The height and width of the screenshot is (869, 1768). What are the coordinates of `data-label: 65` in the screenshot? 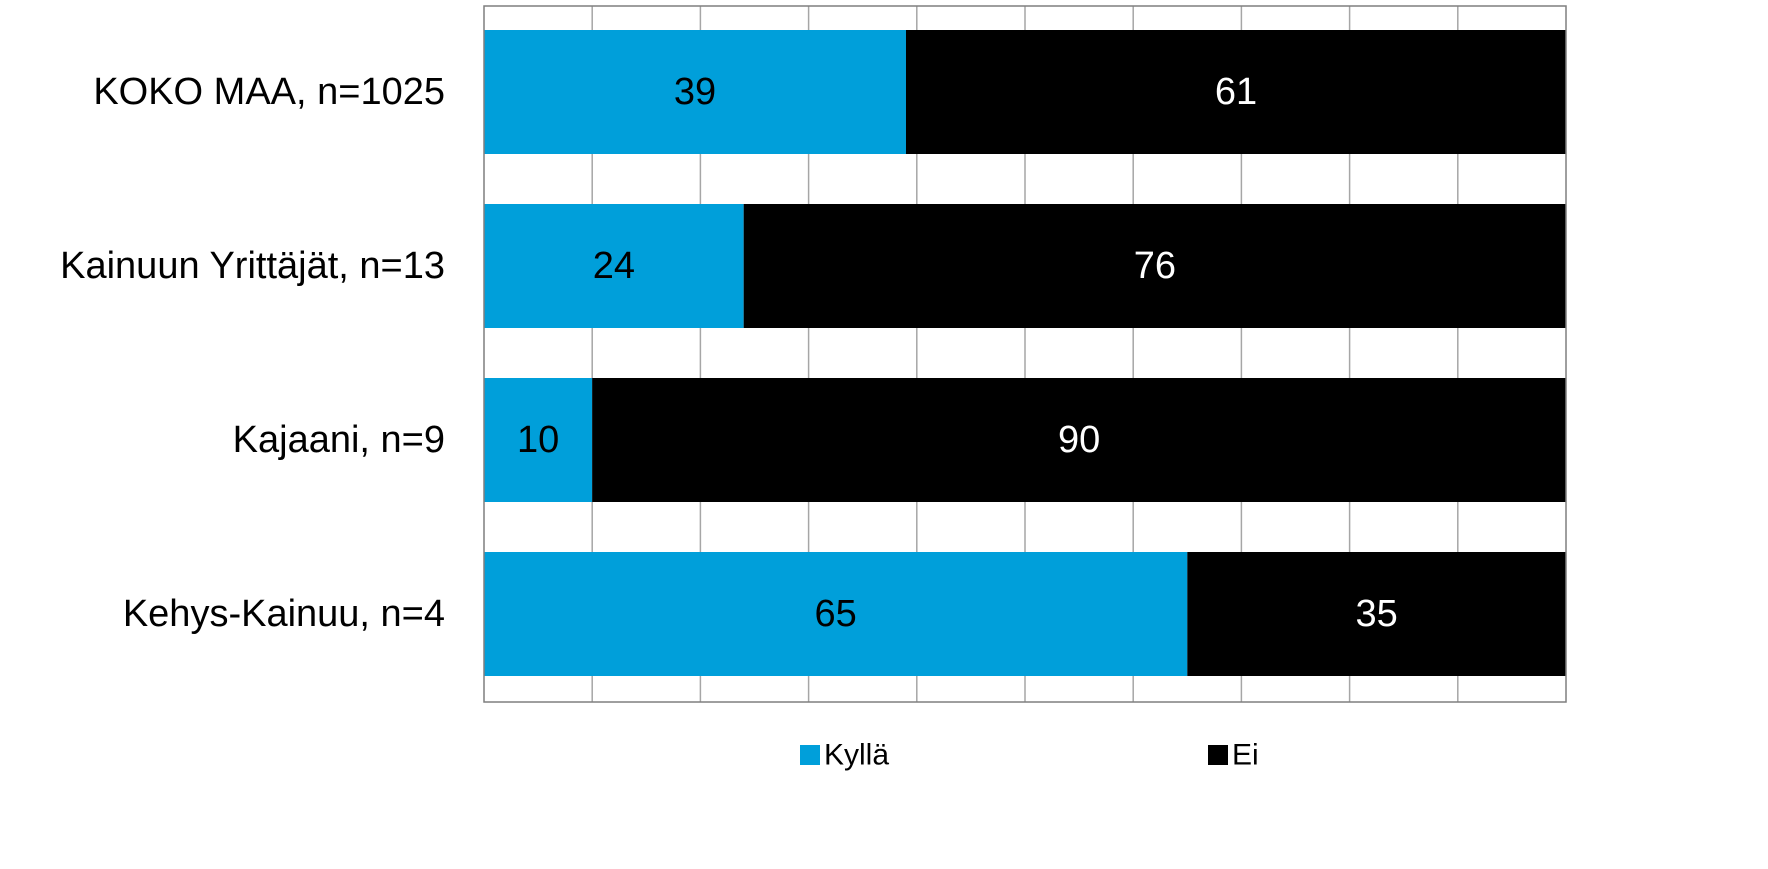 It's located at (836, 614).